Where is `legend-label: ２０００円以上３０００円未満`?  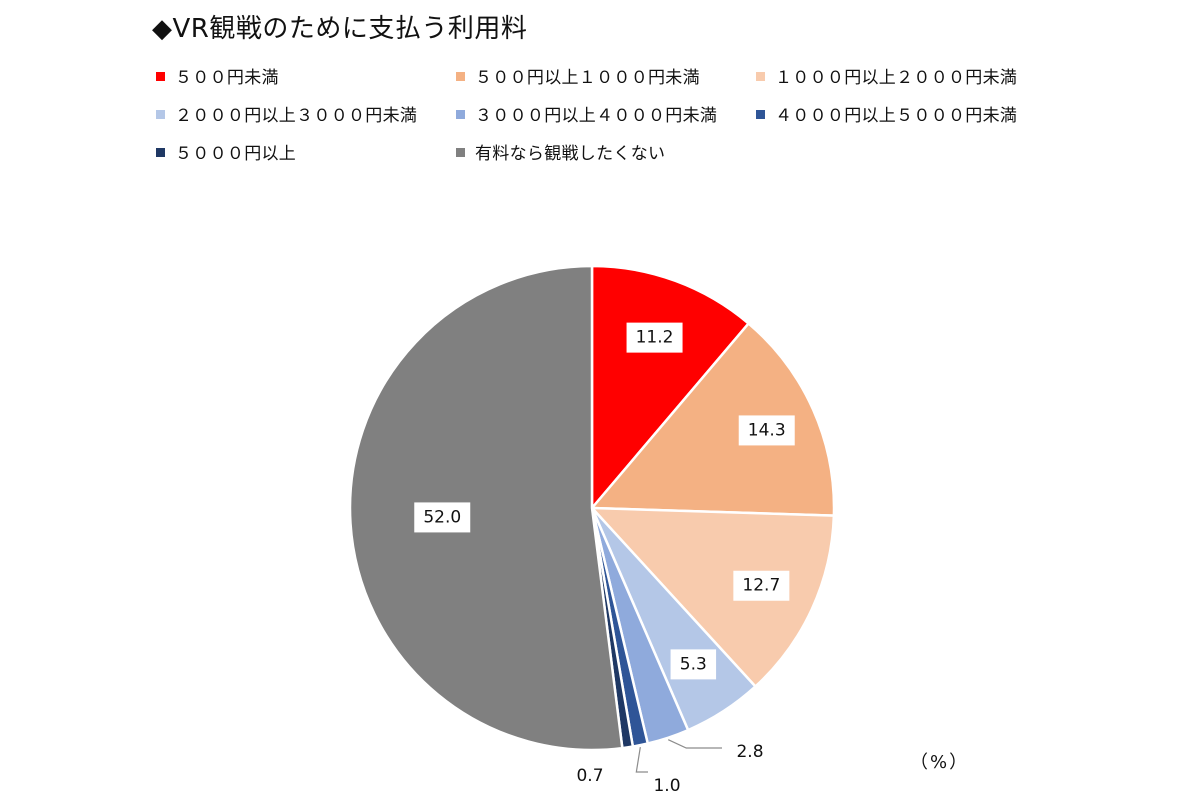
legend-label: ２０００円以上３０００円未満 is located at coordinates (296, 116).